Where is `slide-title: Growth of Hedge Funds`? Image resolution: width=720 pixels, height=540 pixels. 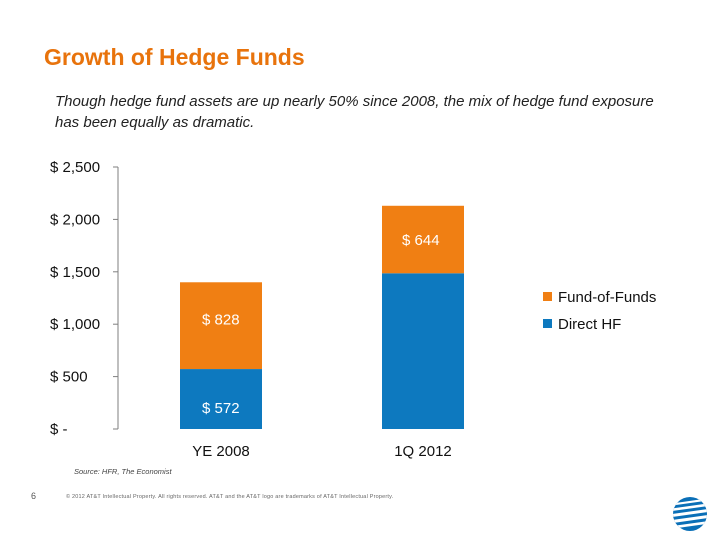
slide-title: Growth of Hedge Funds is located at coordinates (174, 57).